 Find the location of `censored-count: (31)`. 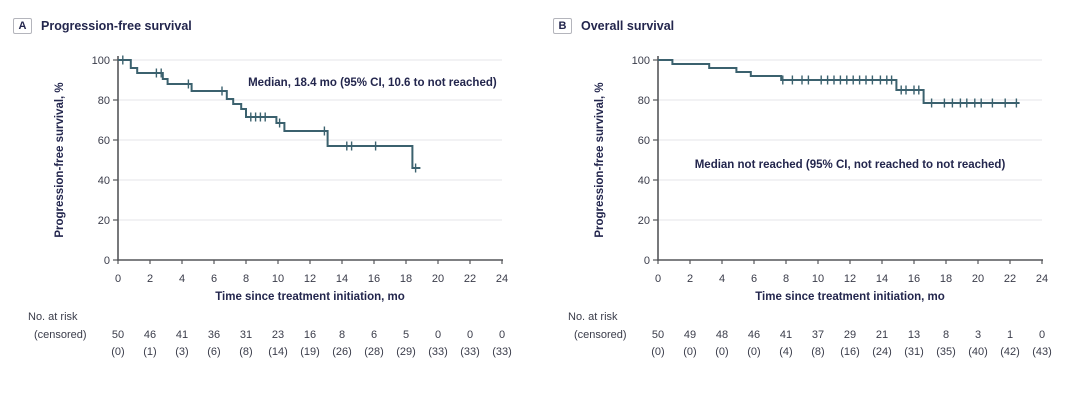

censored-count: (31) is located at coordinates (914, 352).